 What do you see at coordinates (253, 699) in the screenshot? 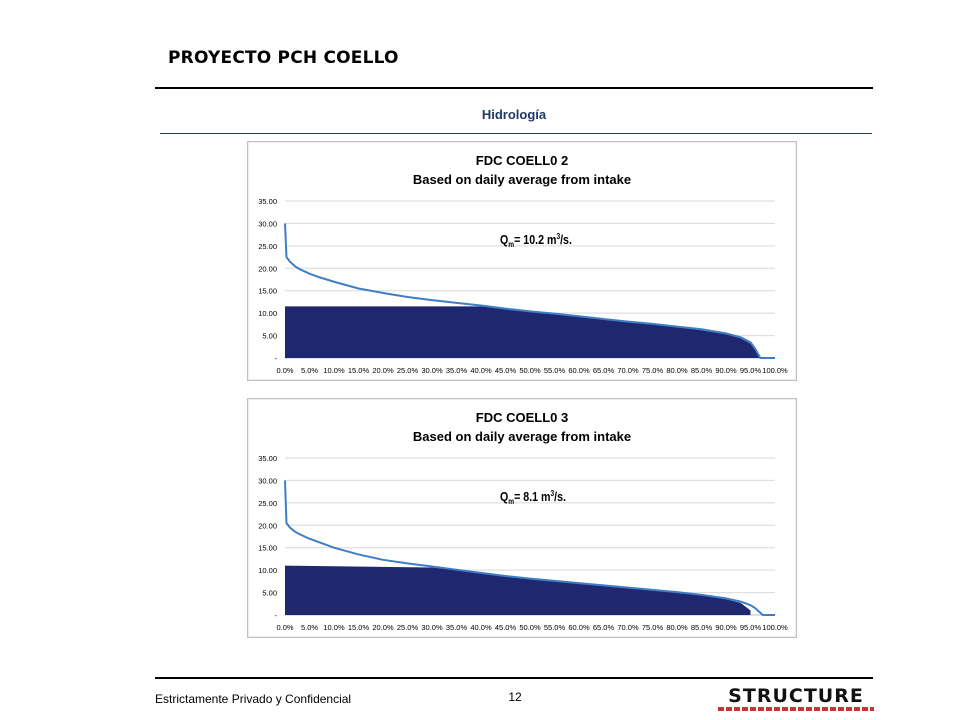
I see `confidential-notice: Estrictamente Privado y Confidencial` at bounding box center [253, 699].